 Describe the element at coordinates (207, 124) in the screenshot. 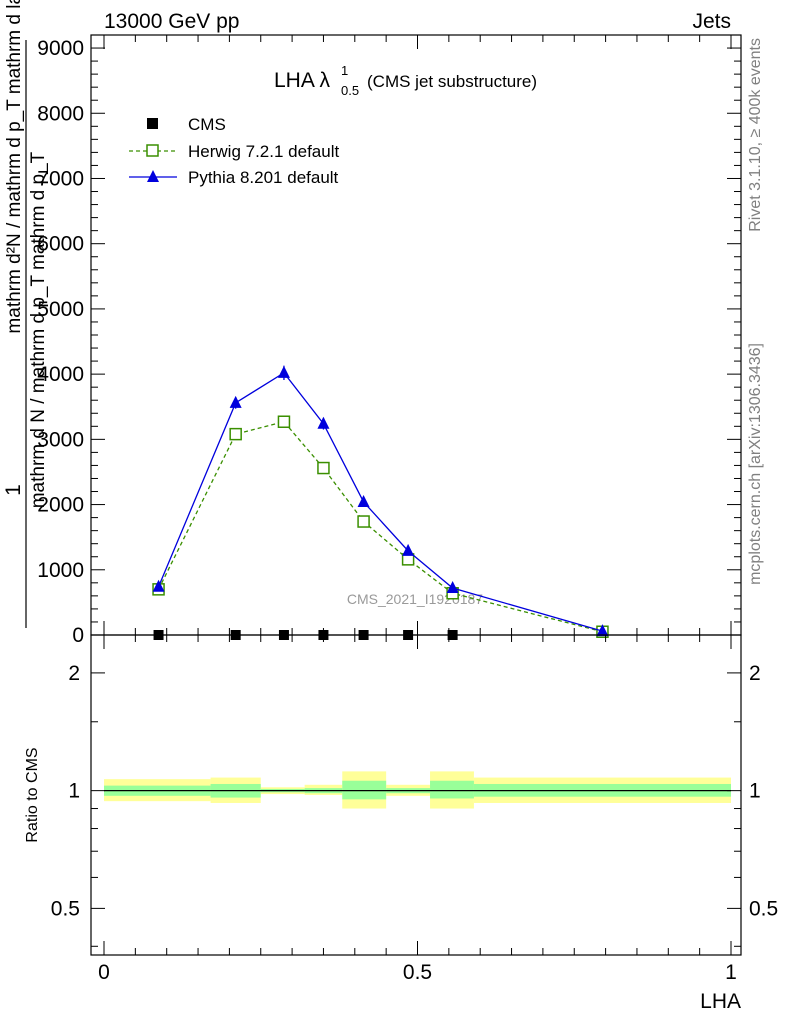

I see `legend-label: CMS` at that location.